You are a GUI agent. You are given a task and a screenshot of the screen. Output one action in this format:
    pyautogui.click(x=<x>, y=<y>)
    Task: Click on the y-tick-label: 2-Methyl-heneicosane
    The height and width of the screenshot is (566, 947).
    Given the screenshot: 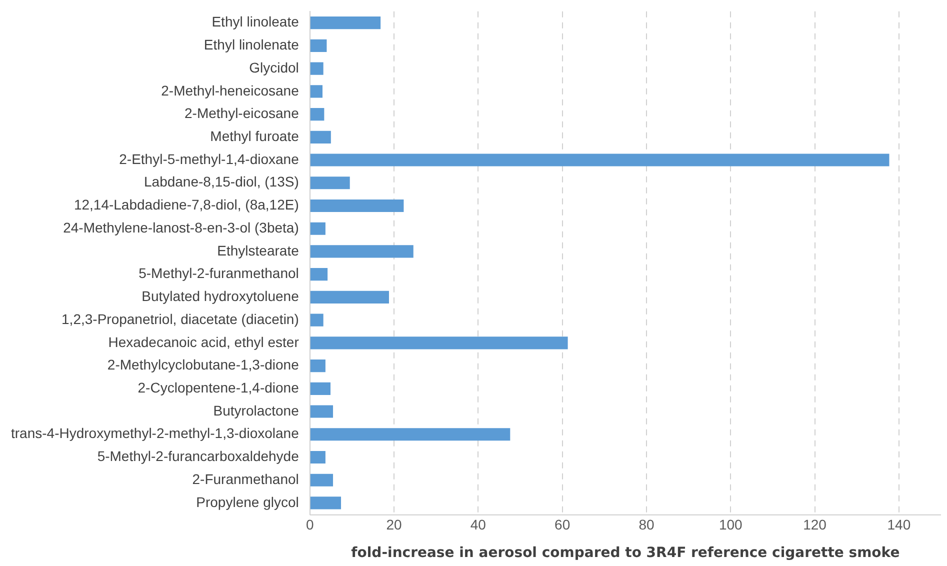 What is the action you would take?
    pyautogui.click(x=230, y=90)
    